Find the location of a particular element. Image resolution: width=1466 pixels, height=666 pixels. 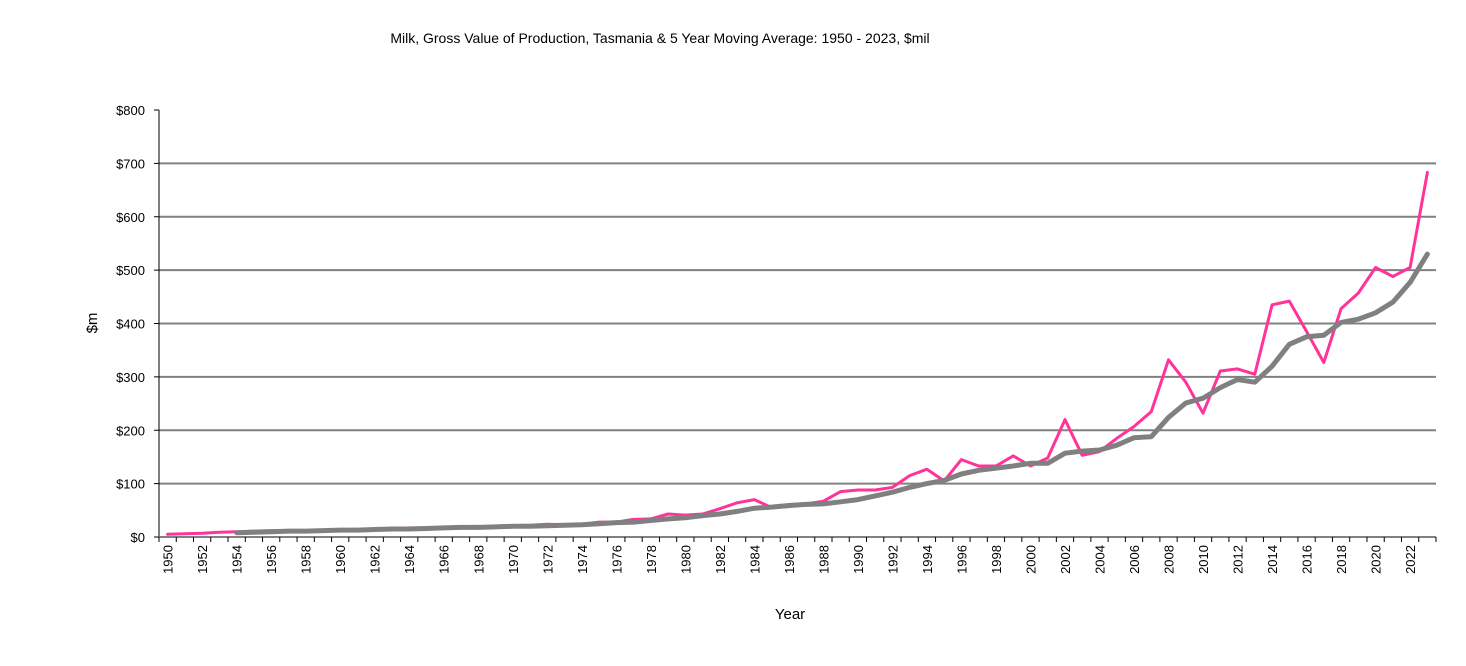

x-tick-label: 1954 is located at coordinates (237, 559).